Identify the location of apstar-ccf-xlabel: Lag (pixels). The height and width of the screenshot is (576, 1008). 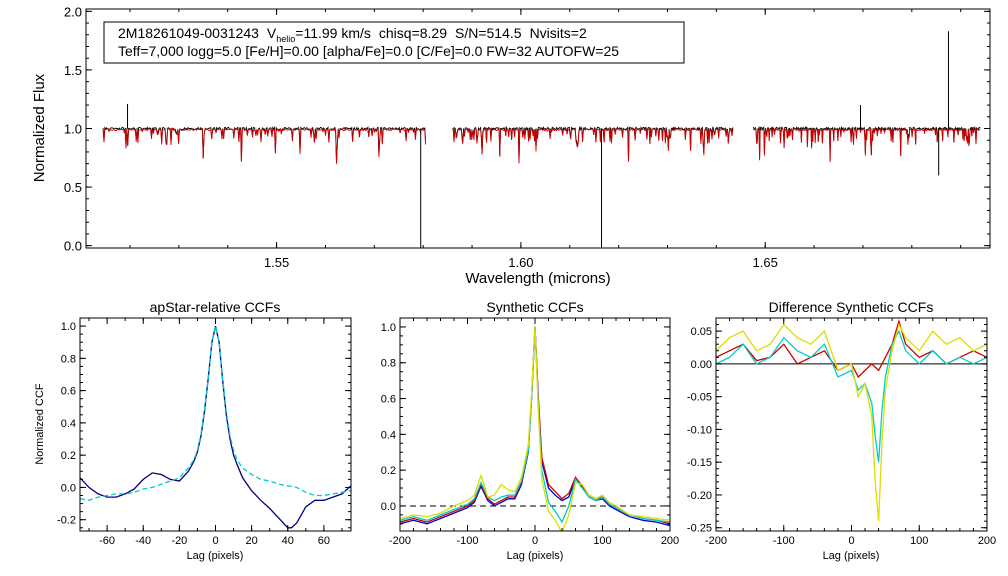
(215, 556).